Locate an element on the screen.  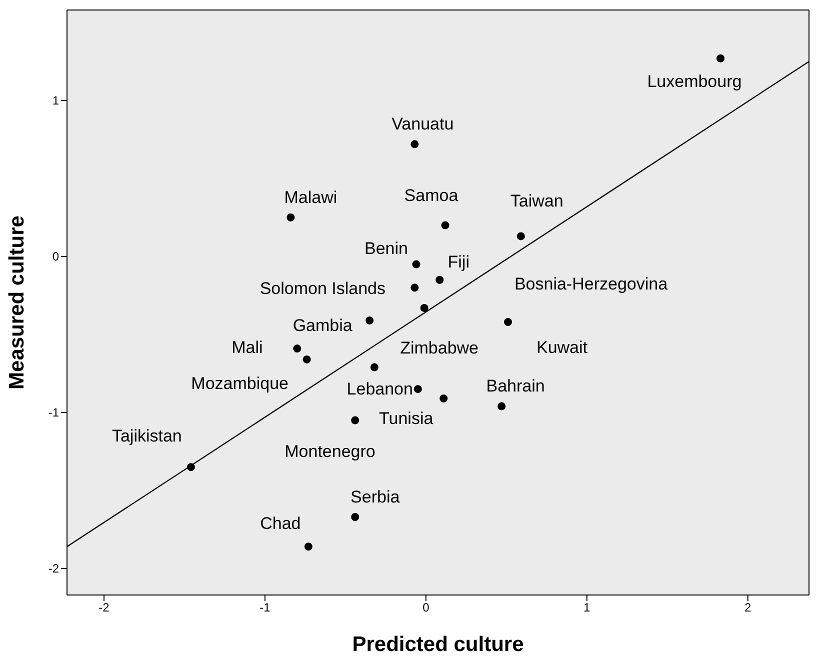
y-tick-label: -1 is located at coordinates (54, 413).